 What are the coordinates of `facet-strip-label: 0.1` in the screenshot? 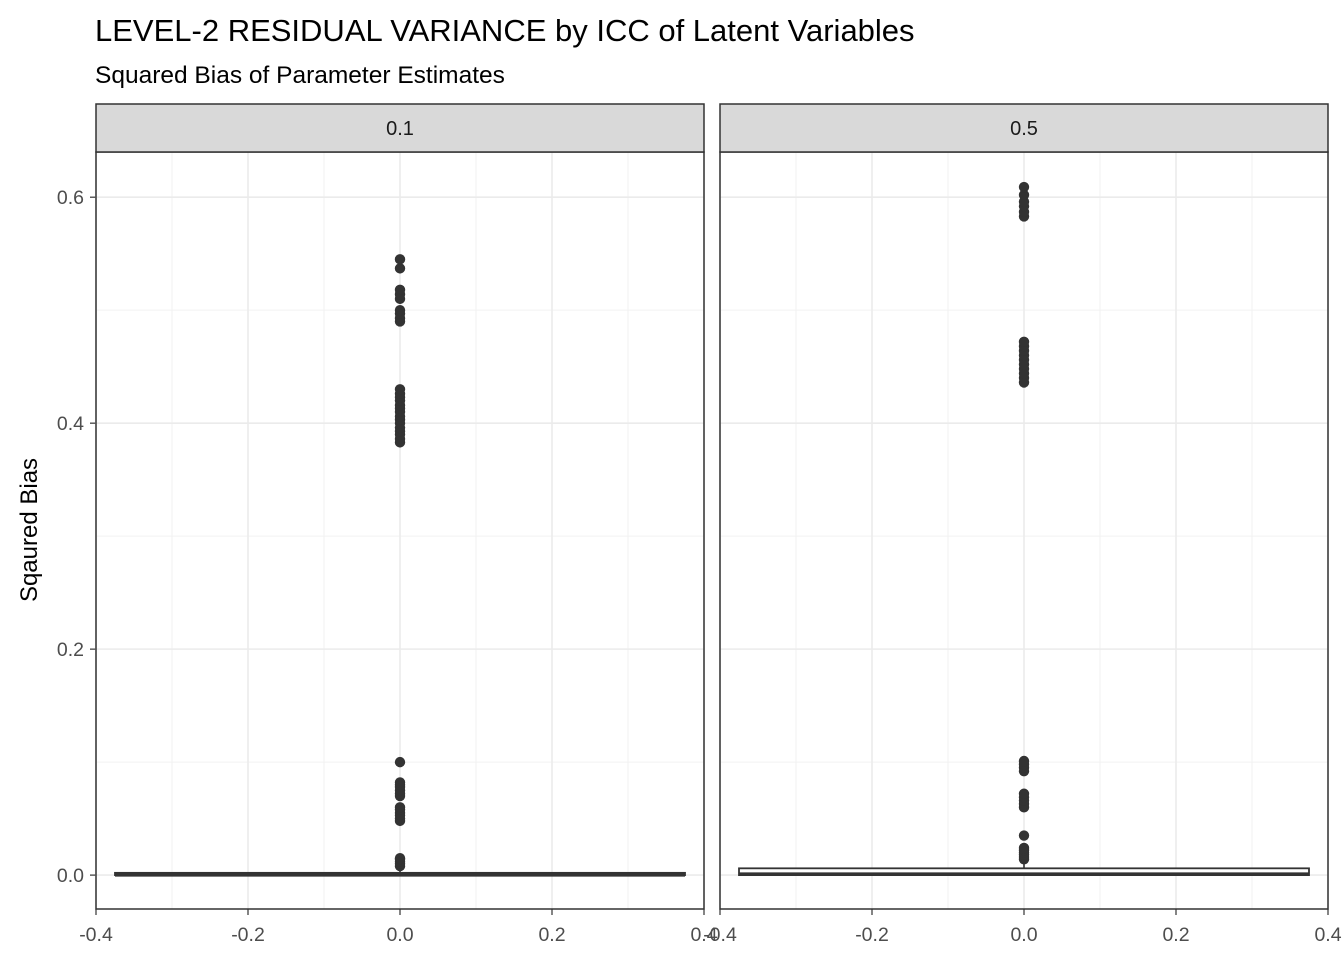 It's located at (400, 129).